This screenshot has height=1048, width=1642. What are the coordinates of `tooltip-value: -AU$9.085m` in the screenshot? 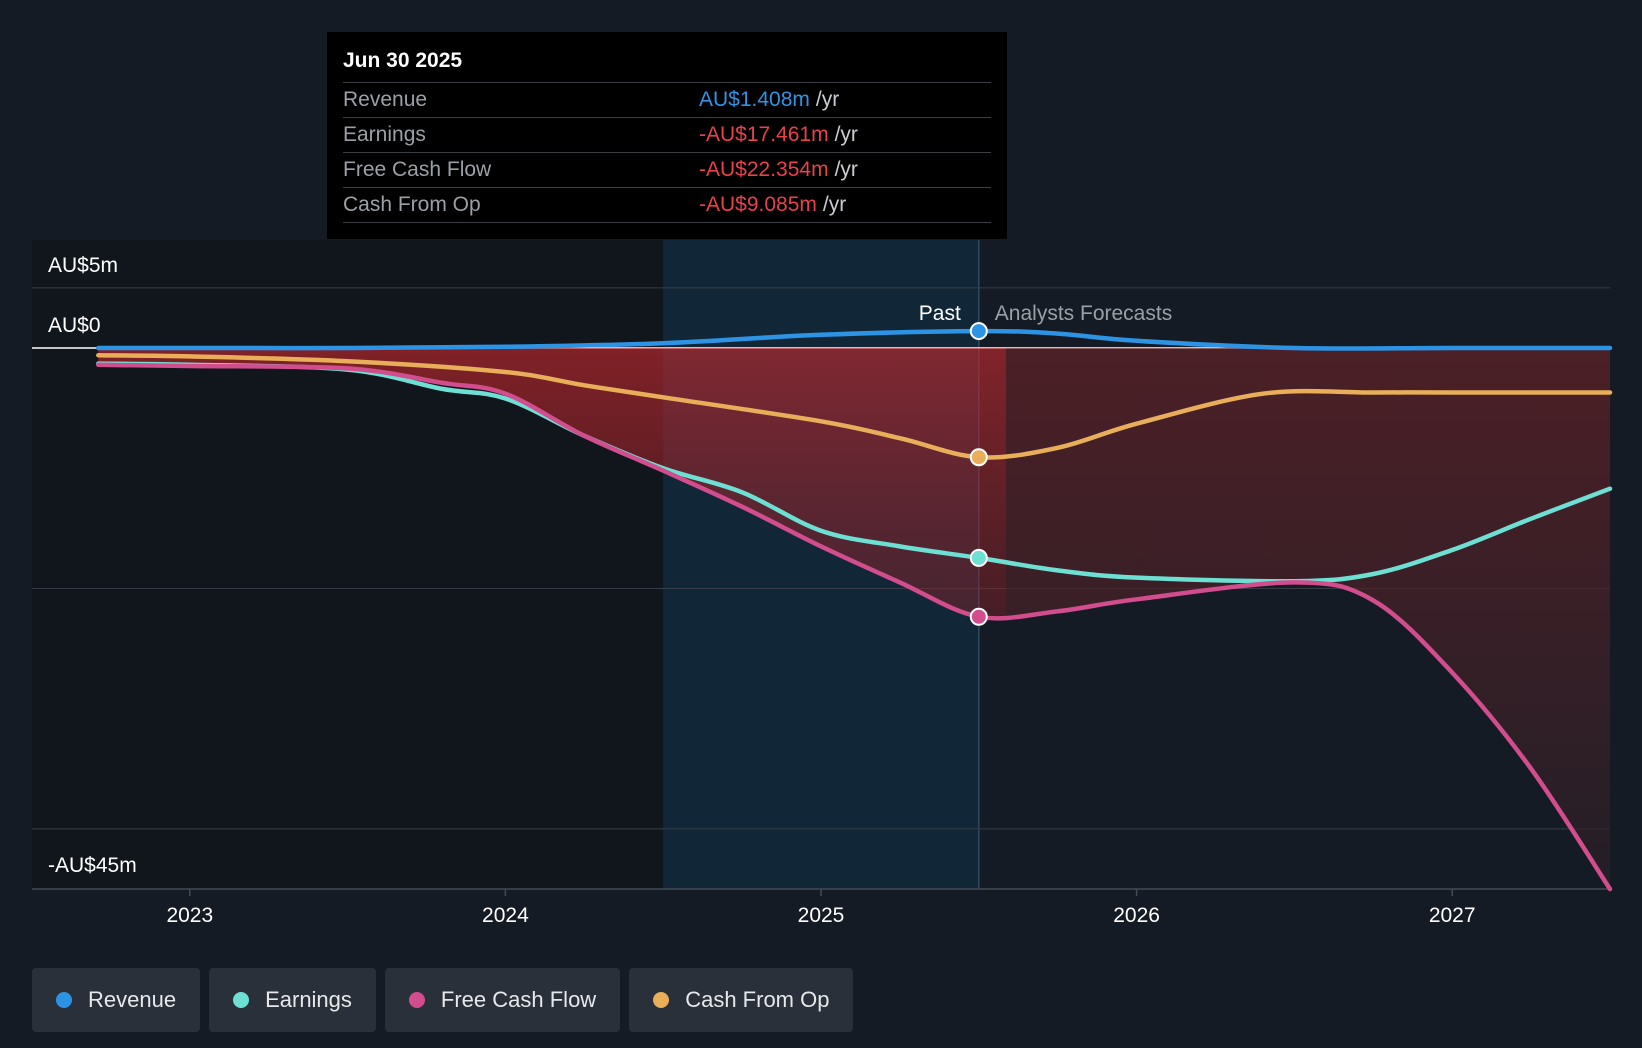 It's located at (758, 204).